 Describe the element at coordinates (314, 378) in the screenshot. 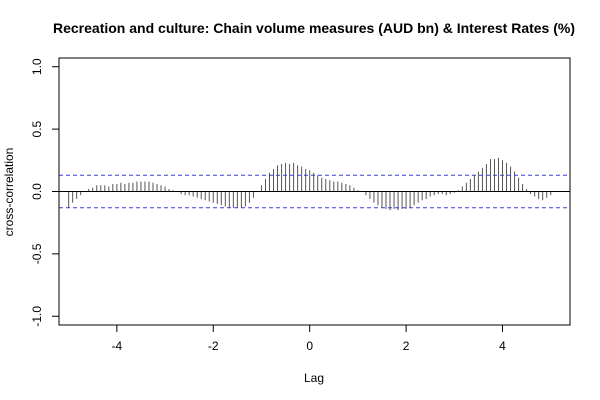

I see `x-axis-label: Lag` at that location.